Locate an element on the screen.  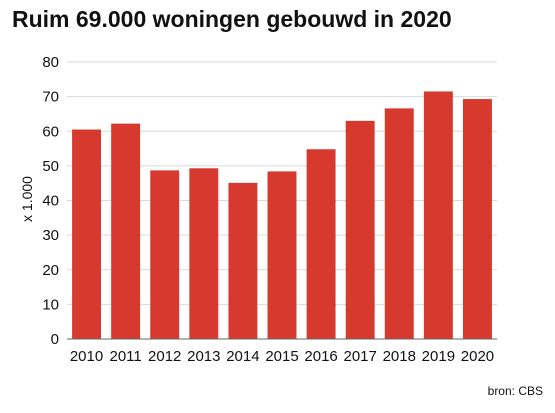
y-tick-label: 20 is located at coordinates (50, 270).